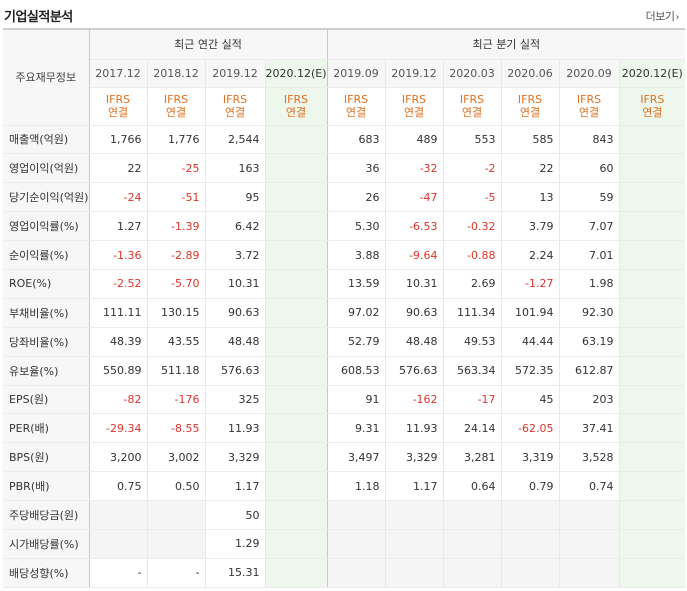 This screenshot has width=687, height=591. I want to click on table-cell: 3.88, so click(356, 255).